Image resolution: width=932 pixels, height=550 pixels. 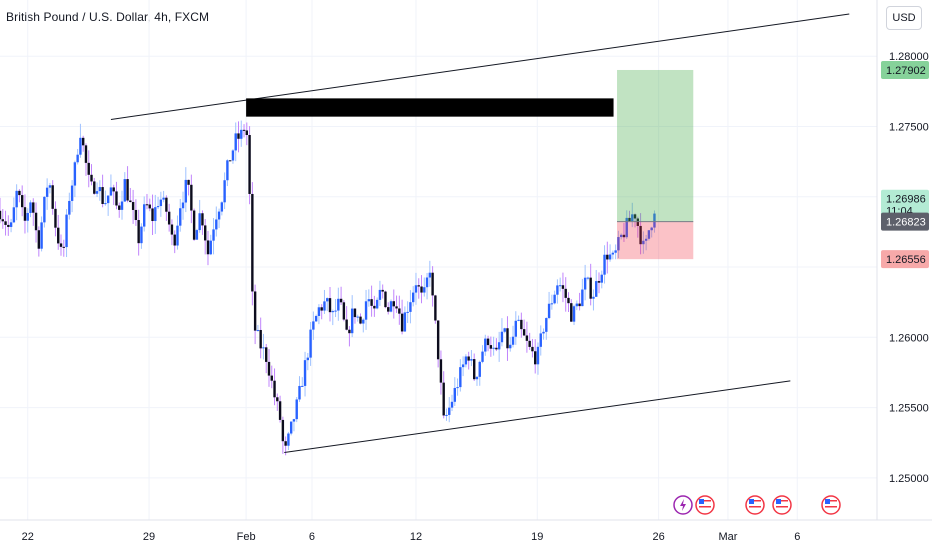 What do you see at coordinates (683, 505) in the screenshot?
I see `lightning-icon` at bounding box center [683, 505].